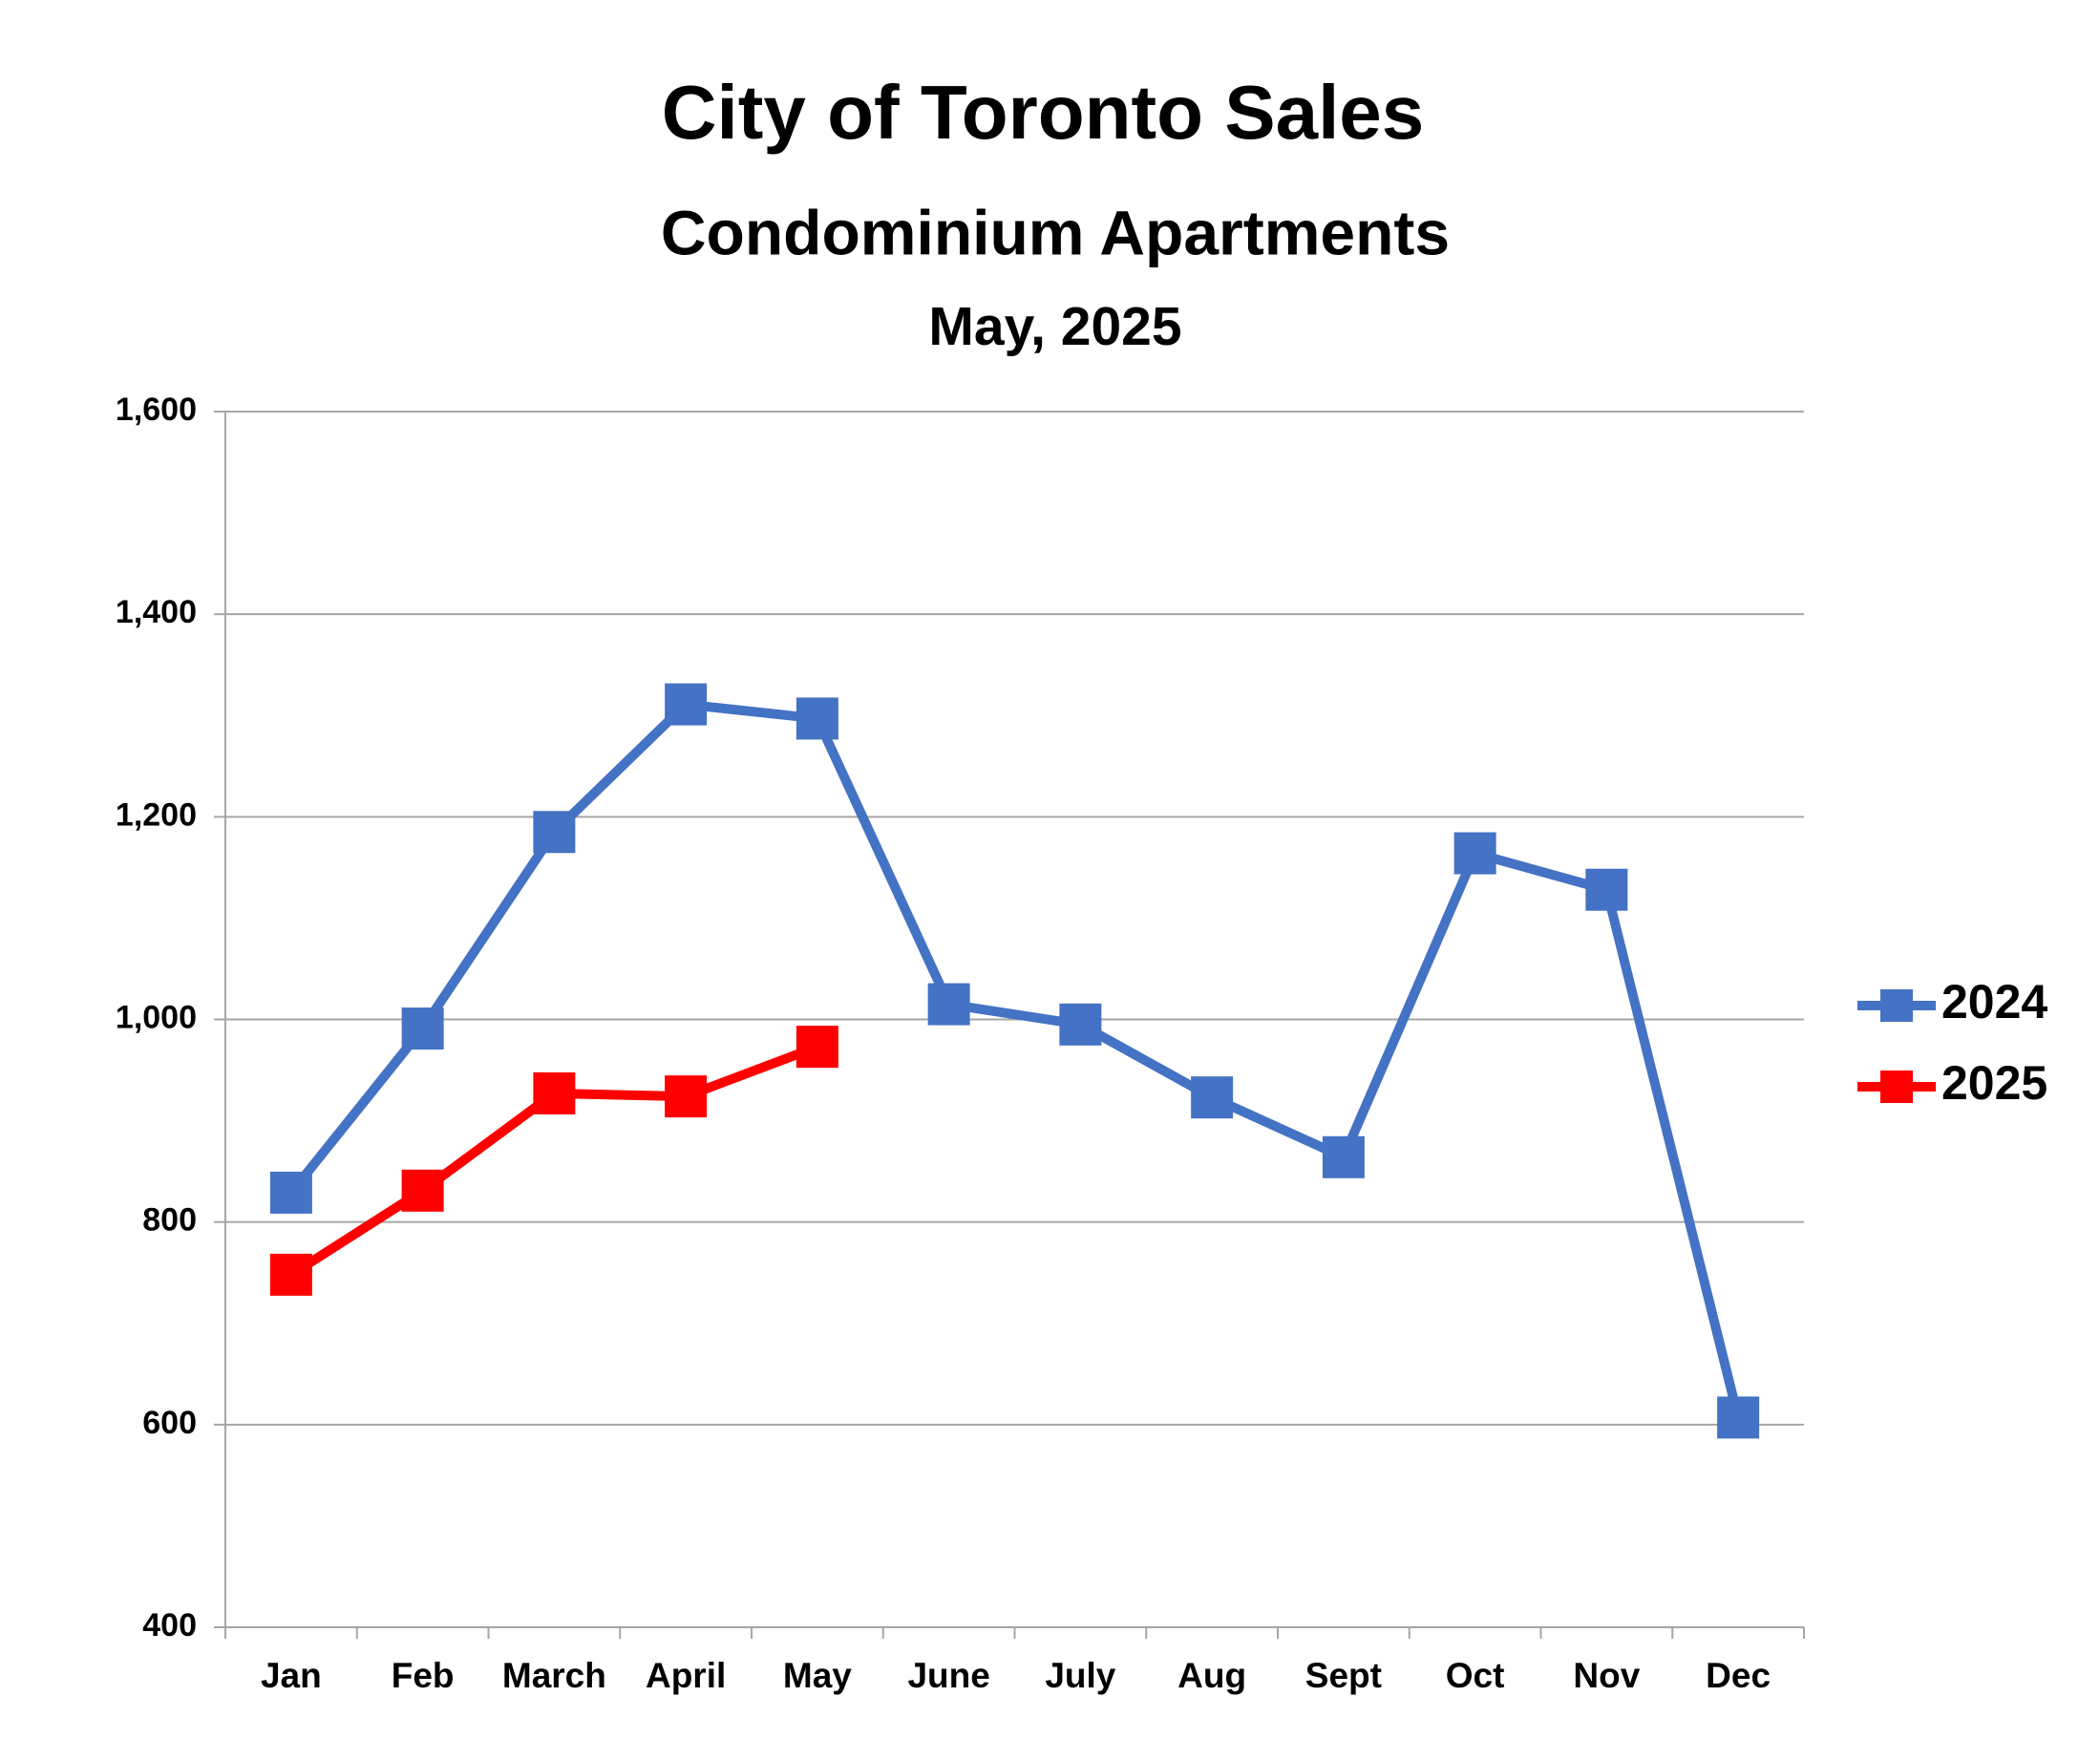 The image size is (2100, 1760). I want to click on y-tick-label: 1,600, so click(156, 410).